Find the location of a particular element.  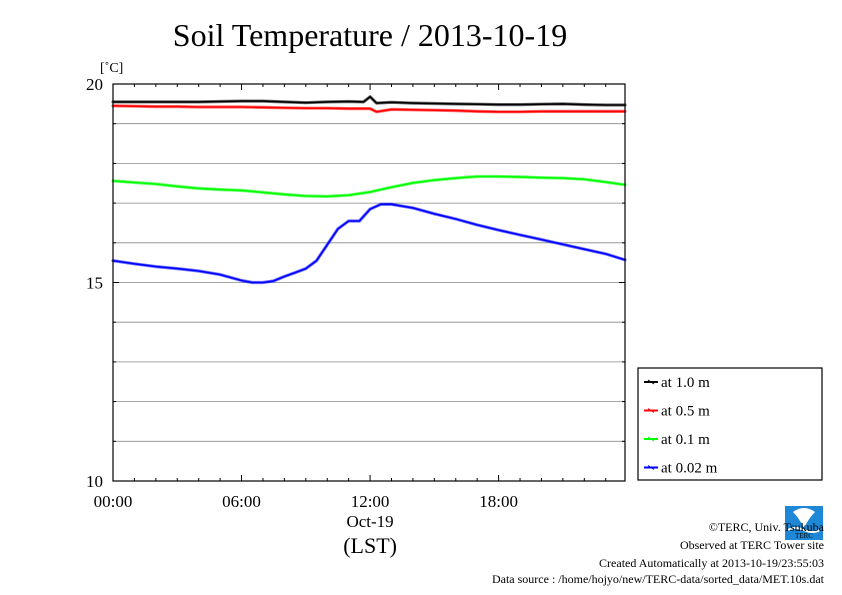

x-tick-label: 00:00 is located at coordinates (113, 501).